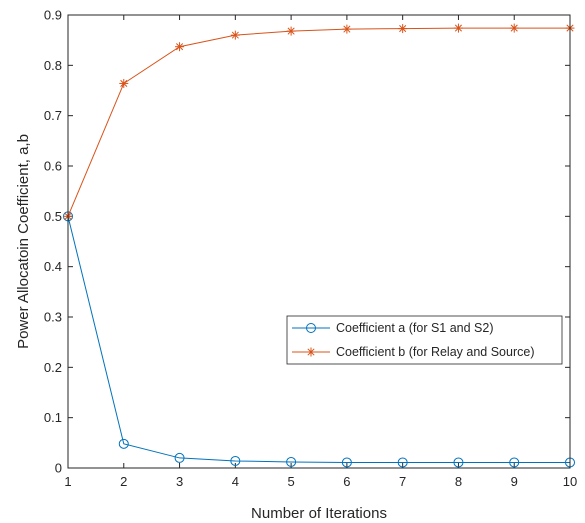  What do you see at coordinates (53, 266) in the screenshot?
I see `y-tick-label: 0.4` at bounding box center [53, 266].